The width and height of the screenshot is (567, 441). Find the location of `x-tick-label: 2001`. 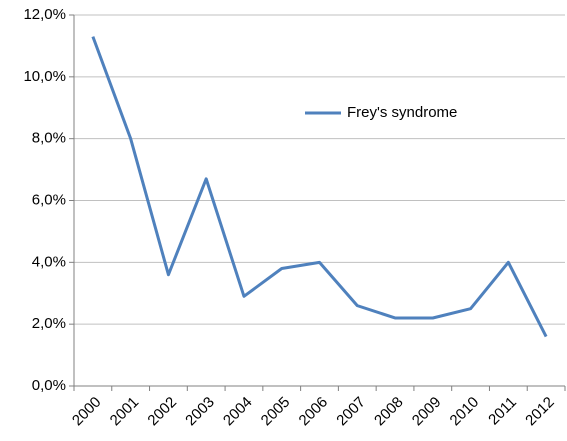

x-tick-label: 2001 is located at coordinates (125, 412).